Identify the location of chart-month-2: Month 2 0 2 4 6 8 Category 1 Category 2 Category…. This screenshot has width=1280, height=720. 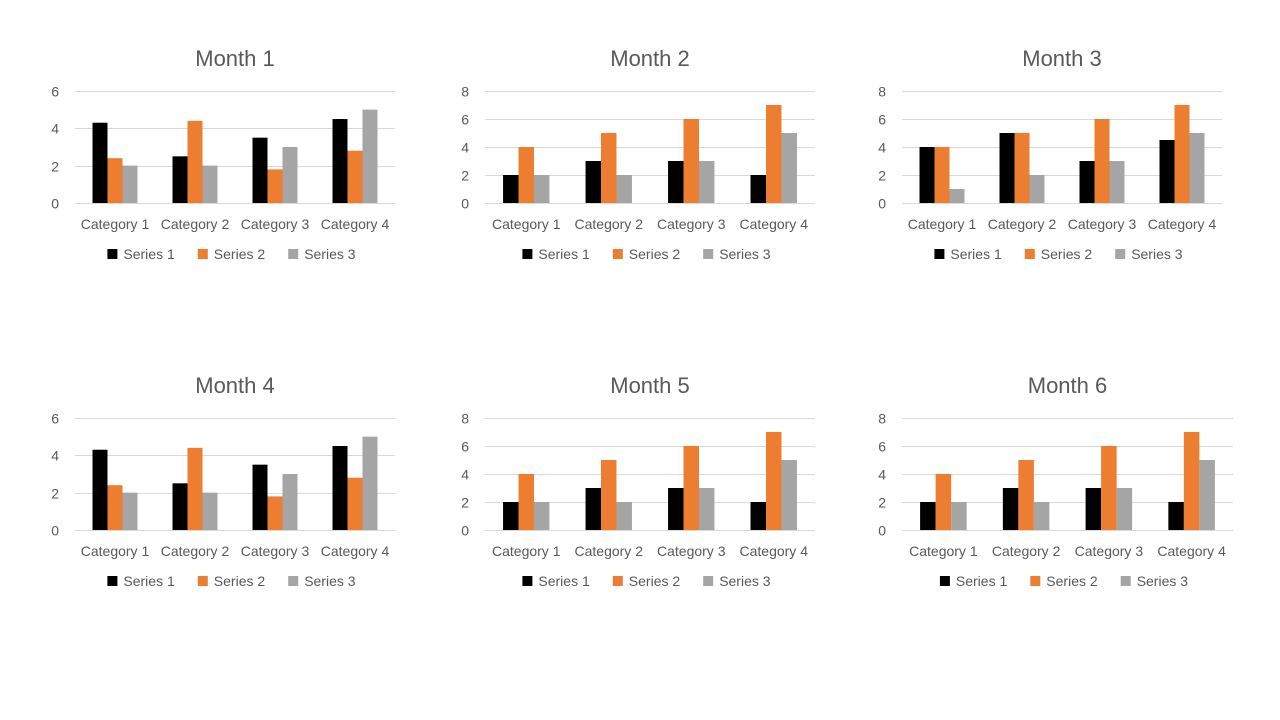
(638, 154).